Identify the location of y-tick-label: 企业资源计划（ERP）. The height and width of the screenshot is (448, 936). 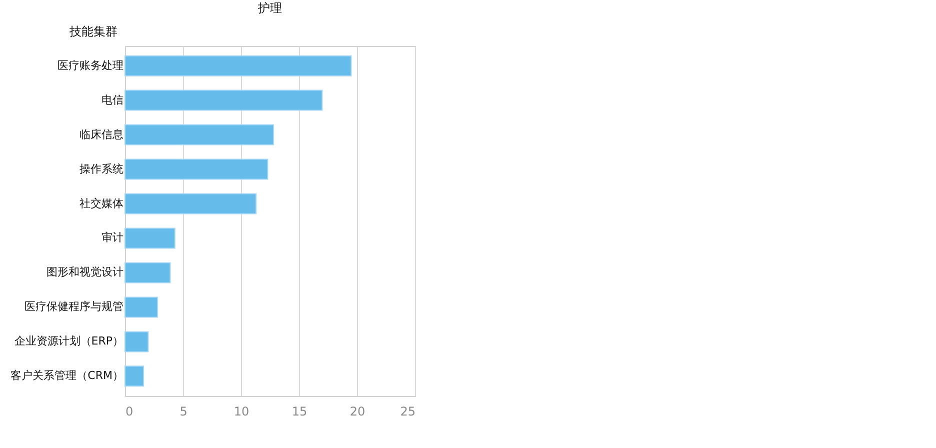
(69, 341).